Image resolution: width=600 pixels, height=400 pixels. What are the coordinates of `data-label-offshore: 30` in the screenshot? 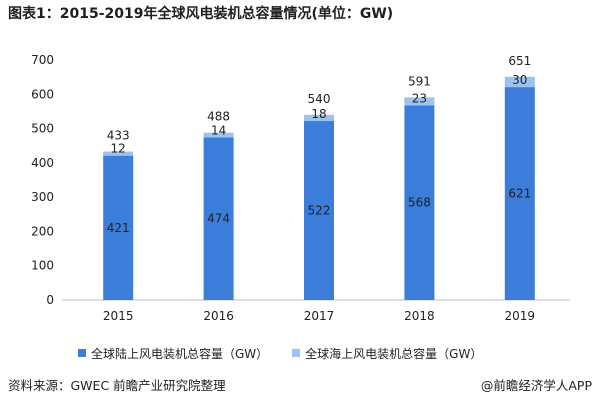 It's located at (519, 80).